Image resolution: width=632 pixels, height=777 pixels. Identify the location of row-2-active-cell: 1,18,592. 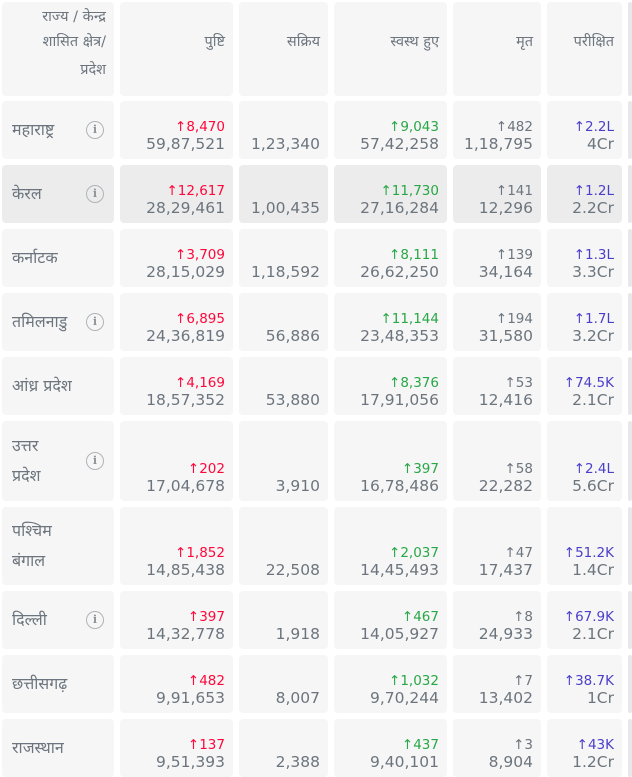
(283, 258).